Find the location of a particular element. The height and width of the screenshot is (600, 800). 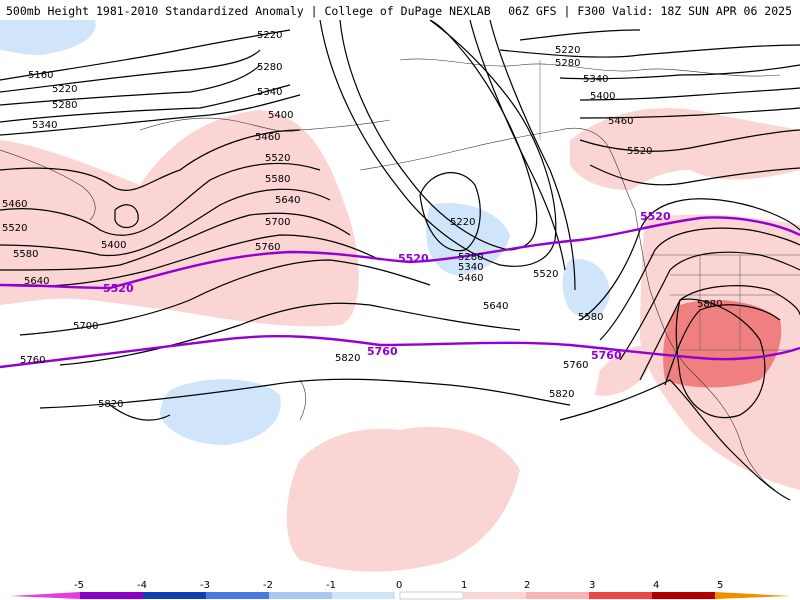

contour-label: 5400 is located at coordinates (280, 115).